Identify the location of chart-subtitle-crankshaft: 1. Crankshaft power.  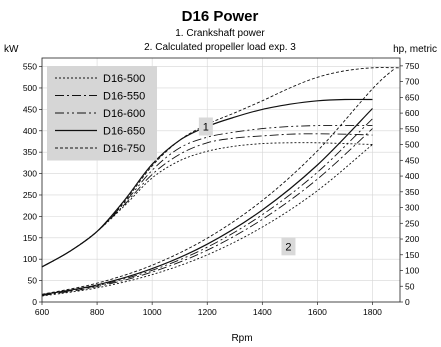
(220, 33).